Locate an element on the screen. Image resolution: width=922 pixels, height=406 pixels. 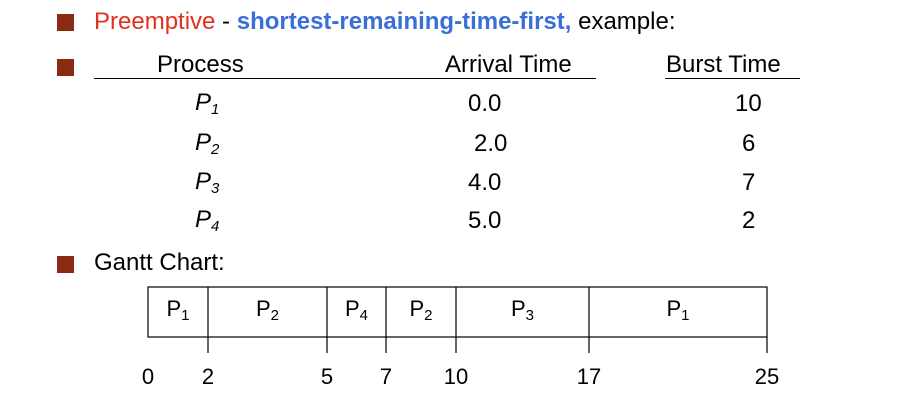
burst-time-value: 7 is located at coordinates (749, 182).